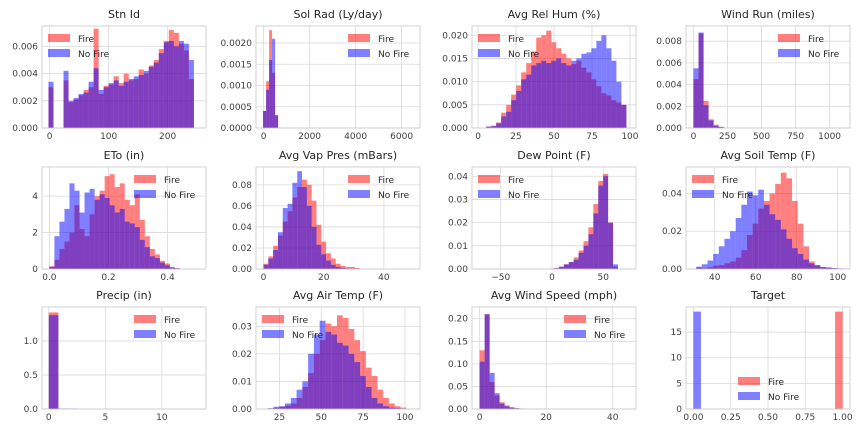 Image resolution: width=864 pixels, height=432 pixels. What do you see at coordinates (458, 270) in the screenshot?
I see `y-tick-label: 0.00` at bounding box center [458, 270].